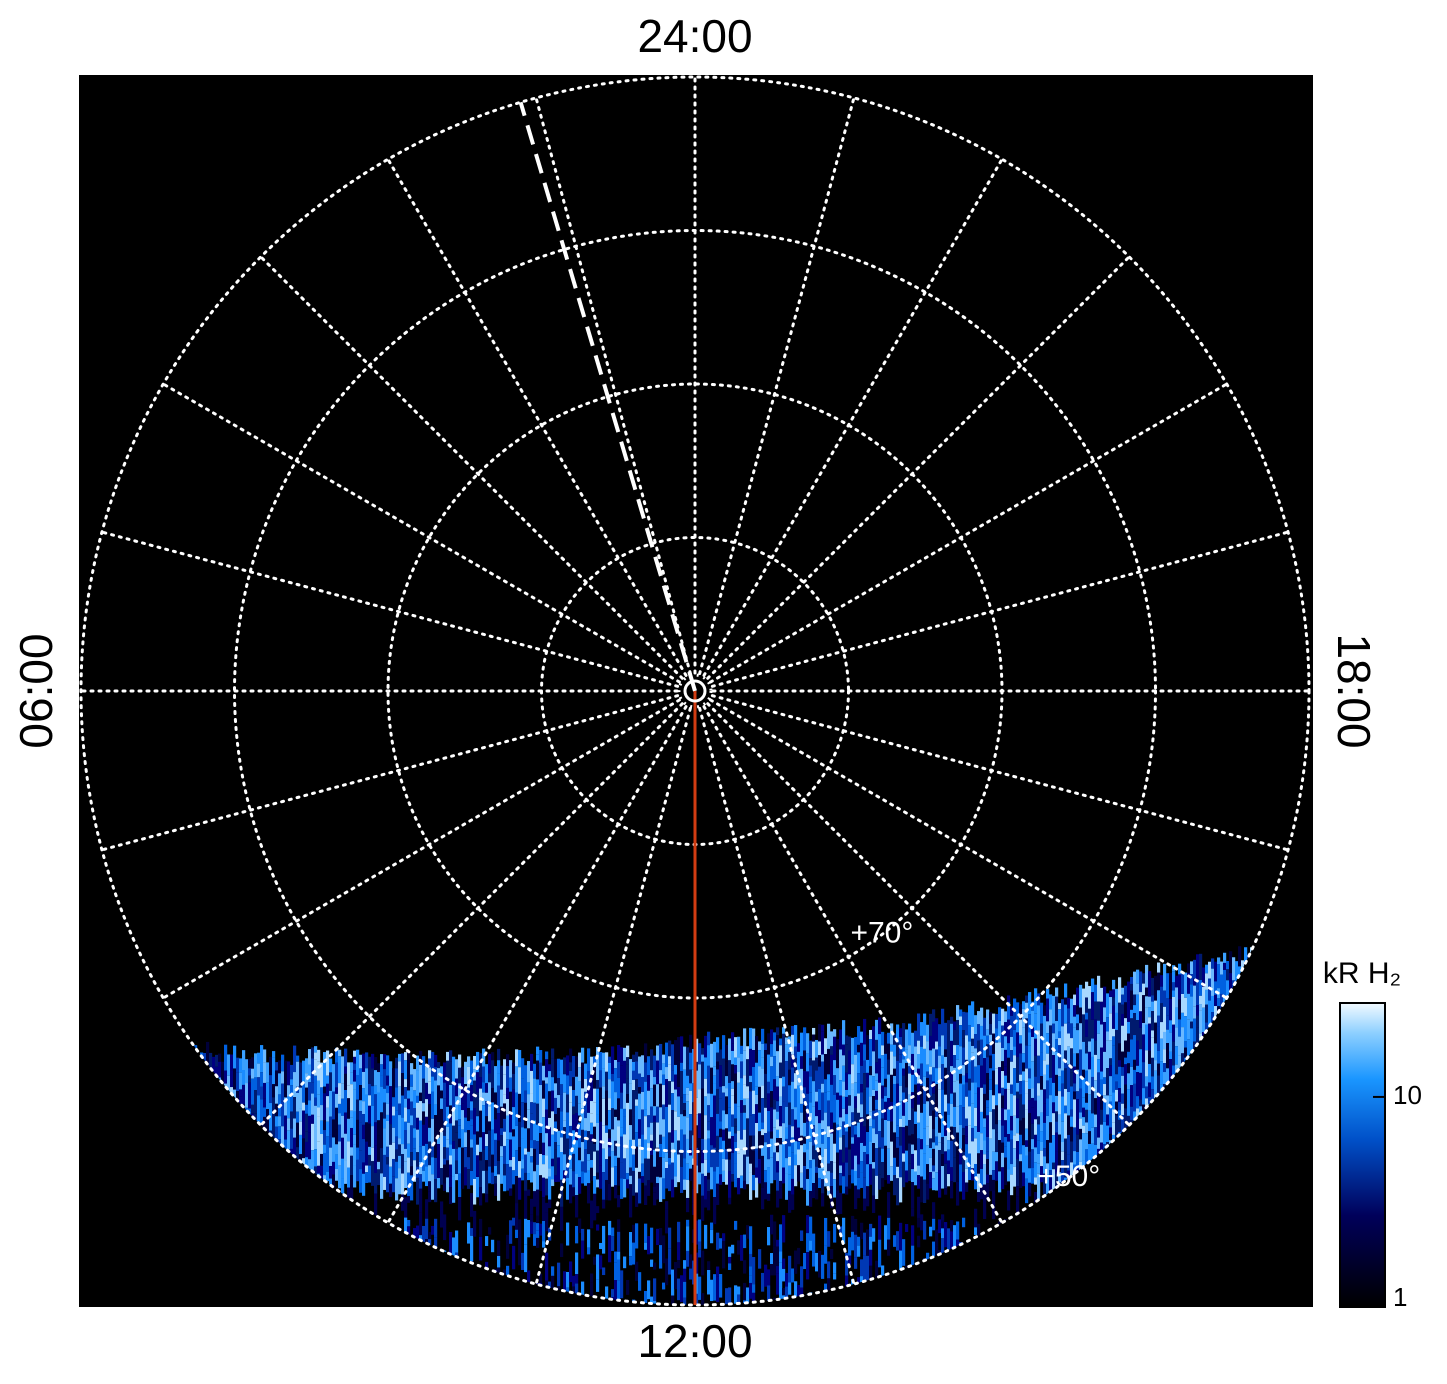 This screenshot has height=1384, width=1447. What do you see at coordinates (1354, 690) in the screenshot?
I see `lt-label-right: 18:00` at bounding box center [1354, 690].